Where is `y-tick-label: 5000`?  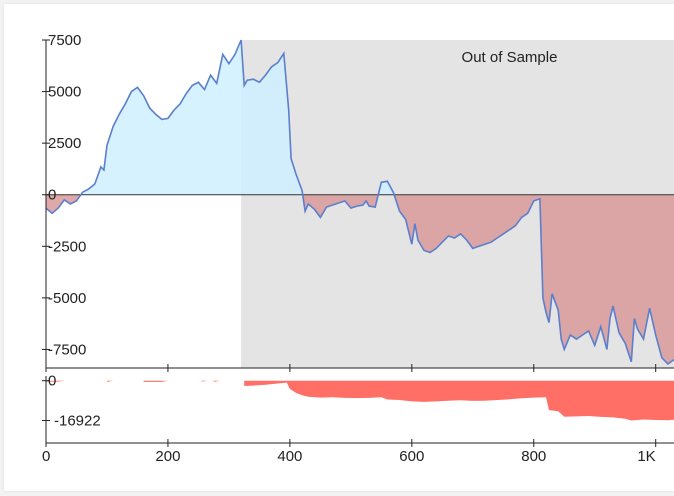
y-tick-label: 5000 is located at coordinates (64, 92).